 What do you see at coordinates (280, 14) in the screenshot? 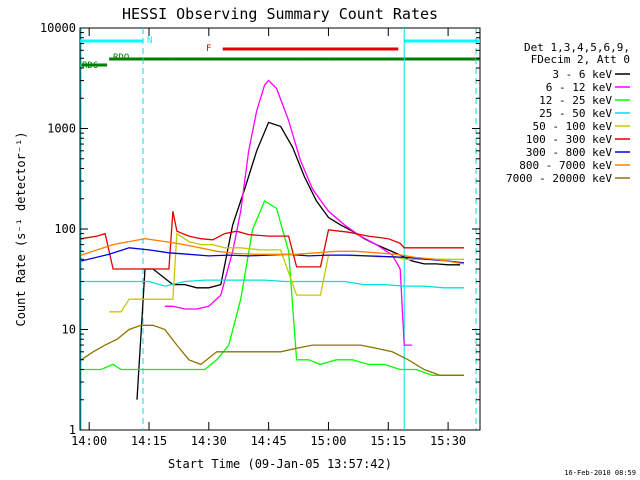
I see `chart-title: HESSI Observing Summary Count Rates` at bounding box center [280, 14].